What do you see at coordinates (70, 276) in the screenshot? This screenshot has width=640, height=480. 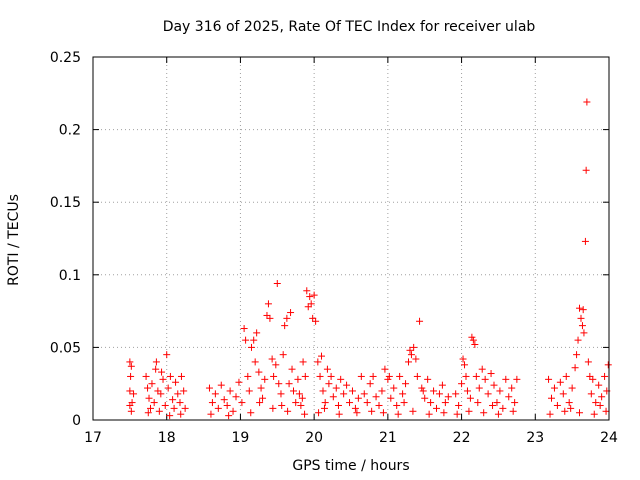 I see `y-tick-label: 0.1` at bounding box center [70, 276].